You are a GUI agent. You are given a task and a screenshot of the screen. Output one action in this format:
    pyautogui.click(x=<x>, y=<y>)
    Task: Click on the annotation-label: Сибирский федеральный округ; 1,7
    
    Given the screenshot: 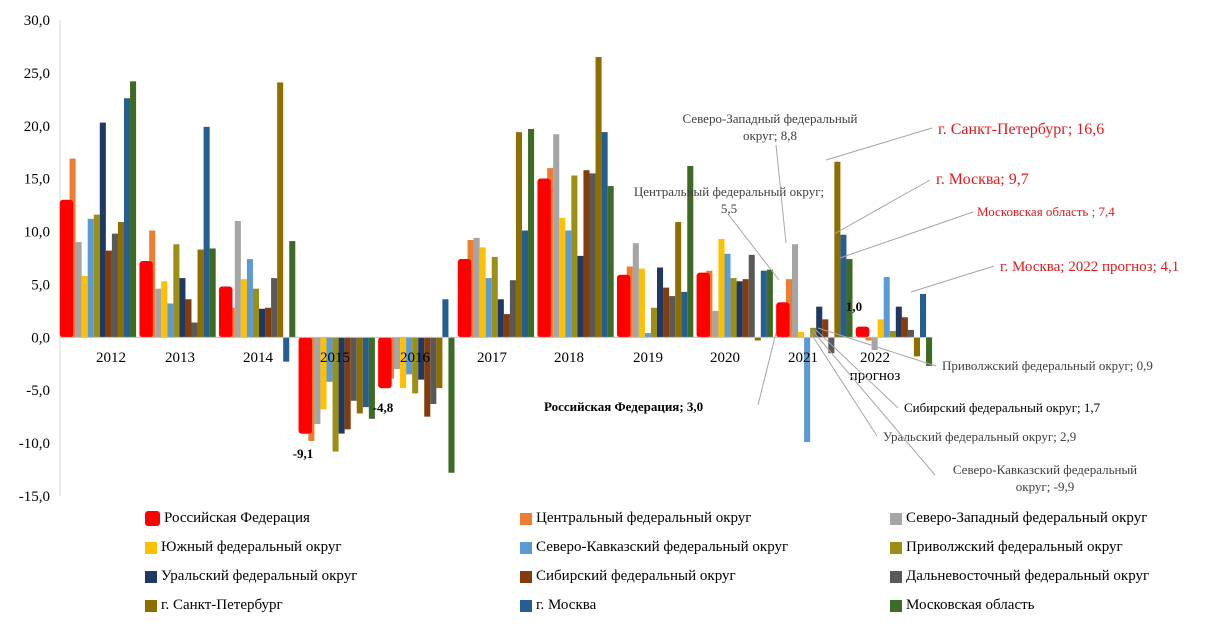 What is the action you would take?
    pyautogui.click(x=1002, y=407)
    